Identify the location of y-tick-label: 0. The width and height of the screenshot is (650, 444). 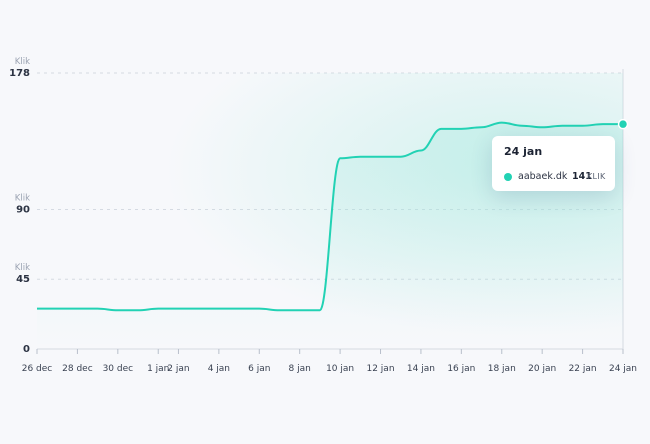
(26, 349).